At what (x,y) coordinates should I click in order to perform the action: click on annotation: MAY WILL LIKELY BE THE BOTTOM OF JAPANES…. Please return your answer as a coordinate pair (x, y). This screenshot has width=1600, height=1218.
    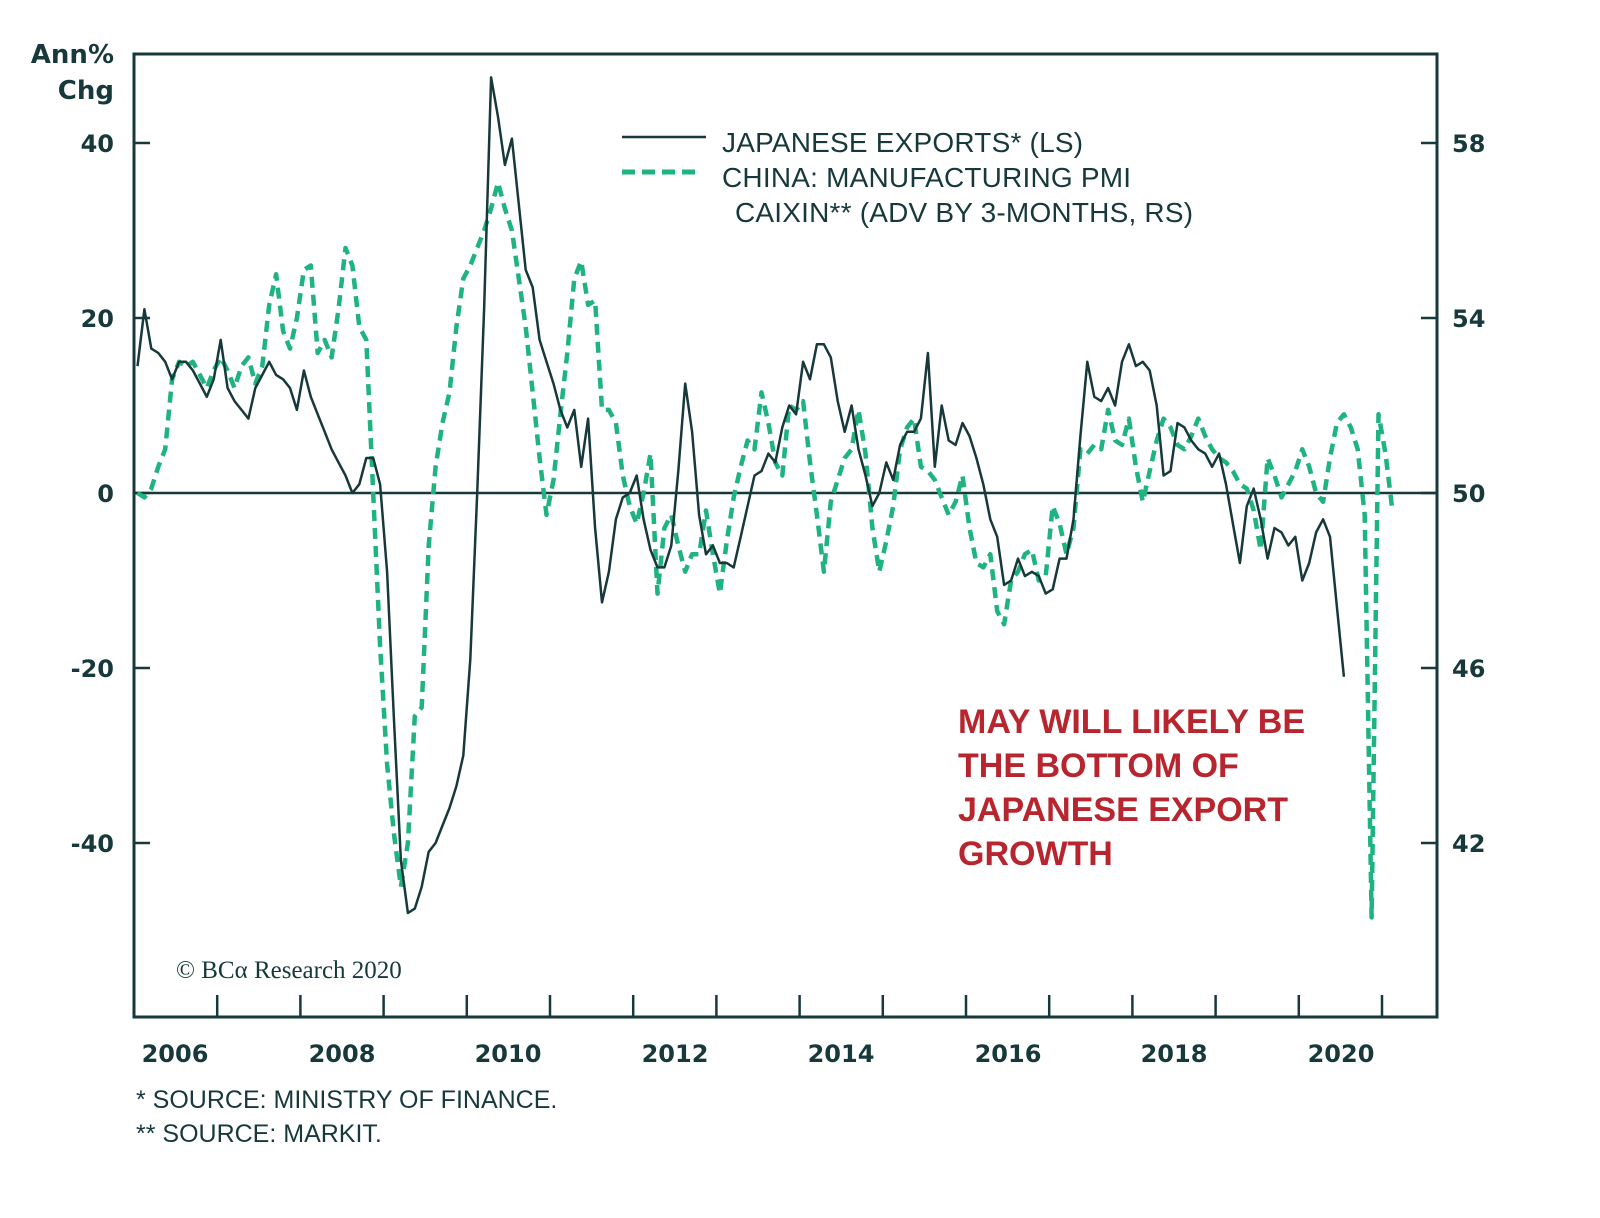
    Looking at the image, I should click on (1131, 788).